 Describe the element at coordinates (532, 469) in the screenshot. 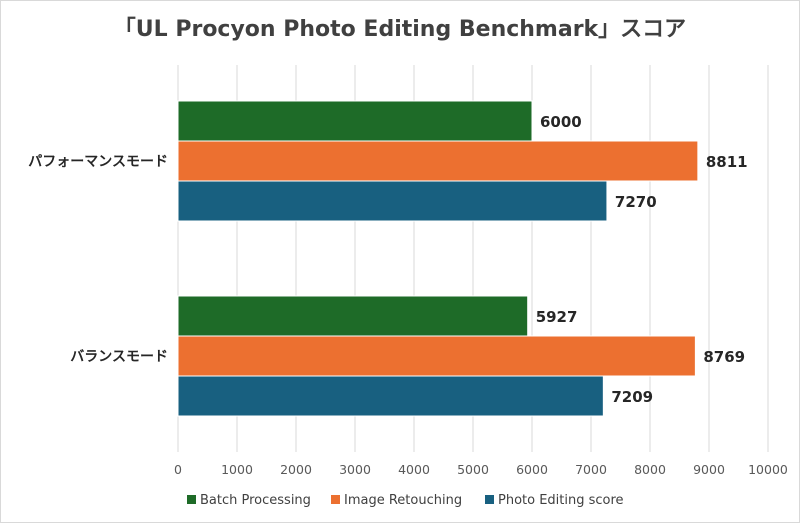

I see `x-tick-label: 6000` at that location.